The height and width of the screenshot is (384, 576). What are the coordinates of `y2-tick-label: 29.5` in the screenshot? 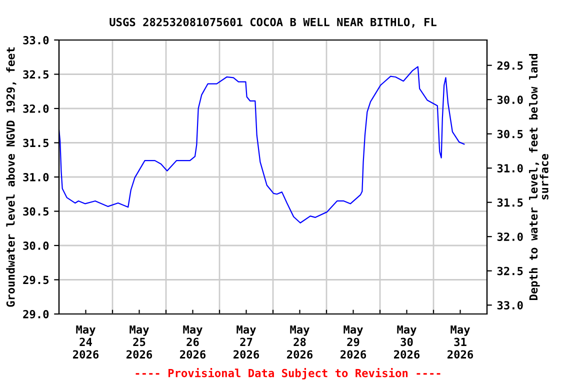 It's located at (510, 65).